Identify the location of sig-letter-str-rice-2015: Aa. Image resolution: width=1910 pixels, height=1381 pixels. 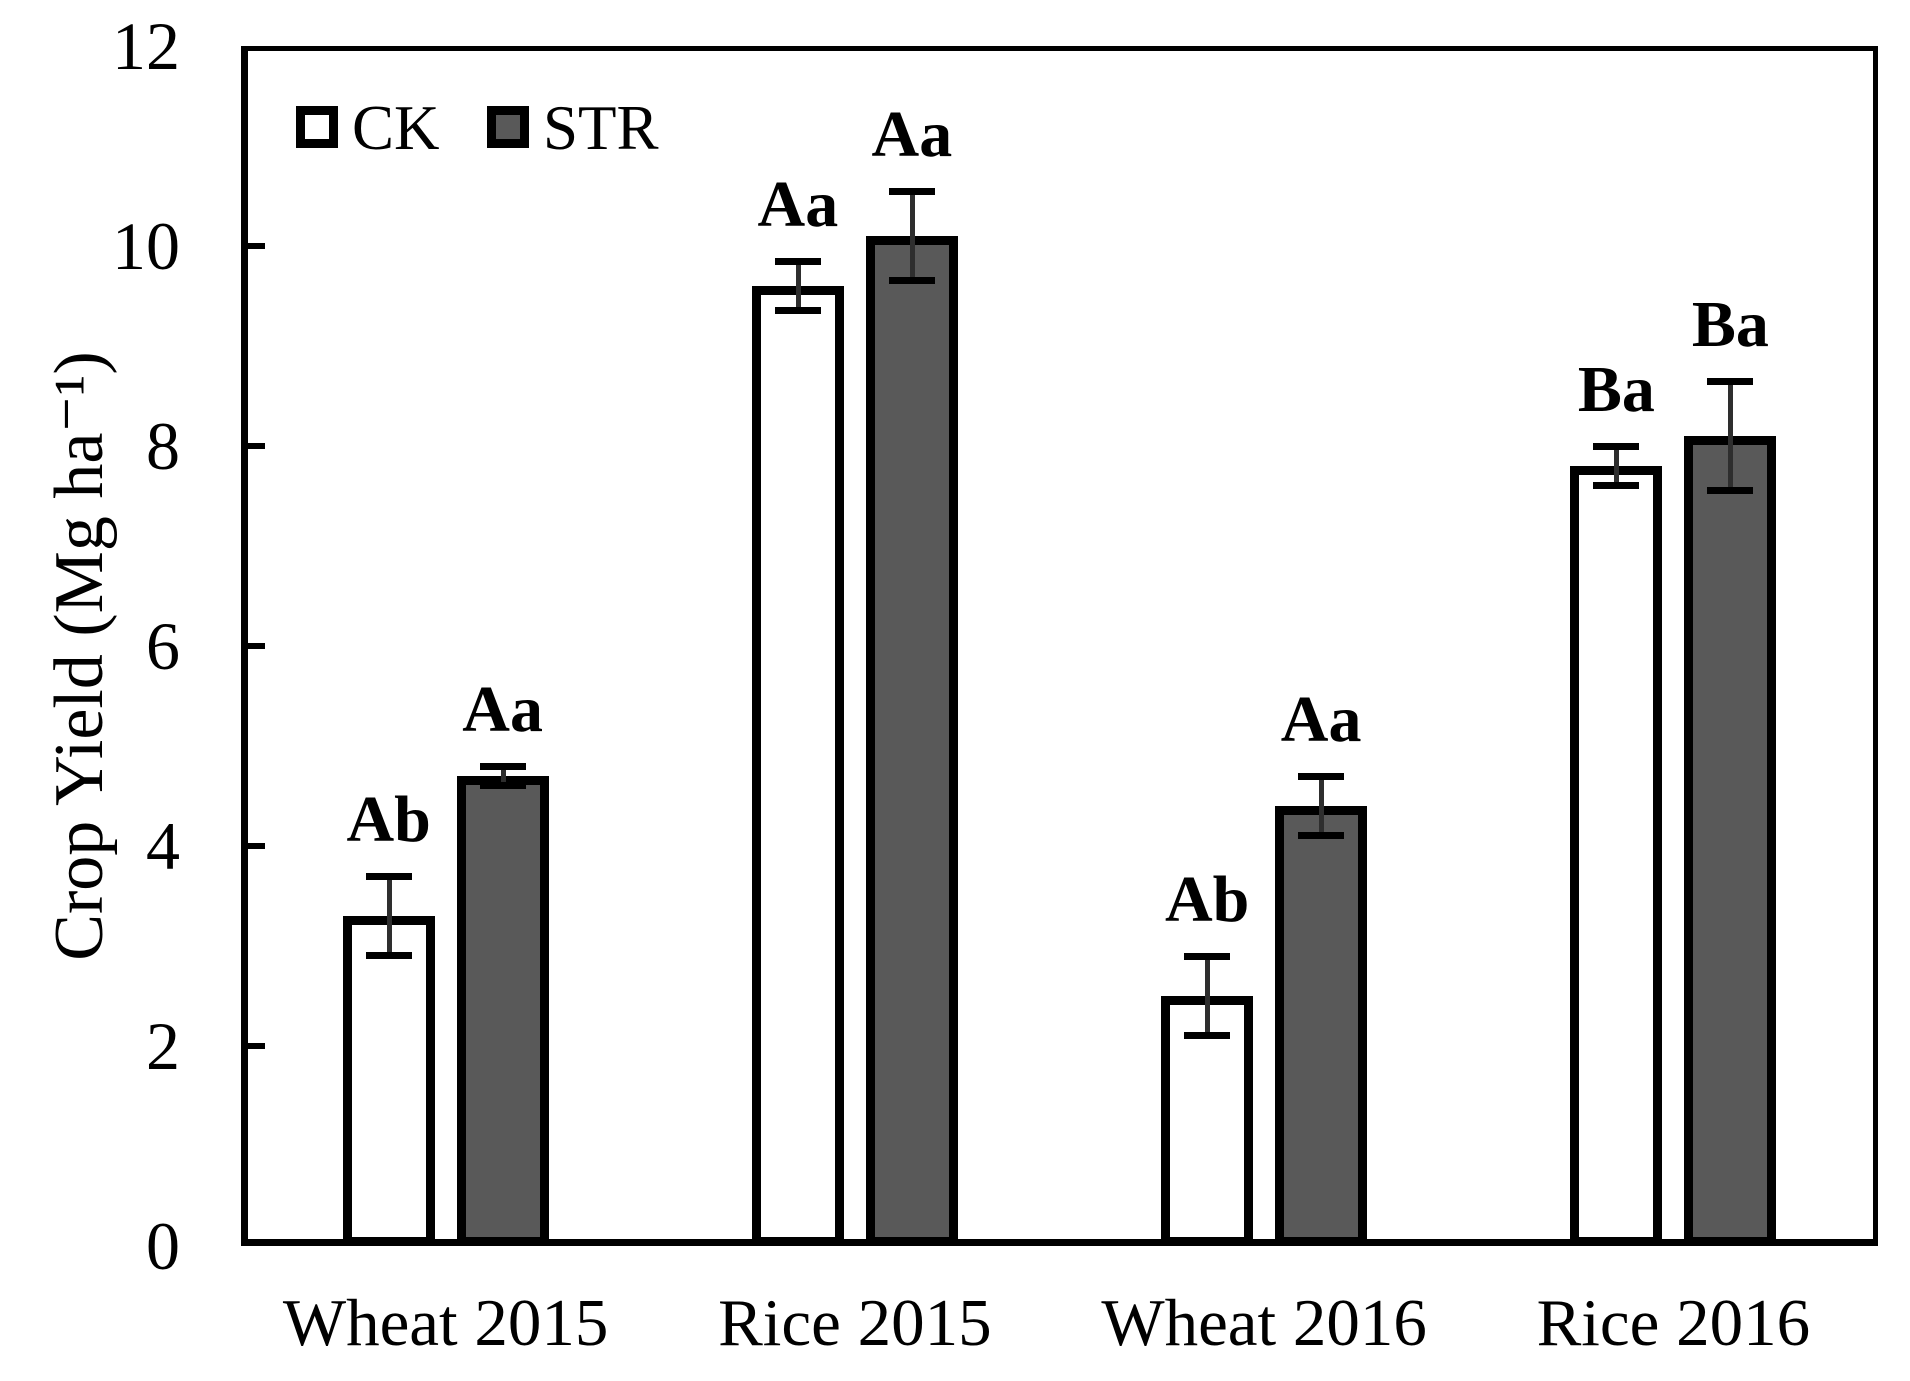
(912, 134).